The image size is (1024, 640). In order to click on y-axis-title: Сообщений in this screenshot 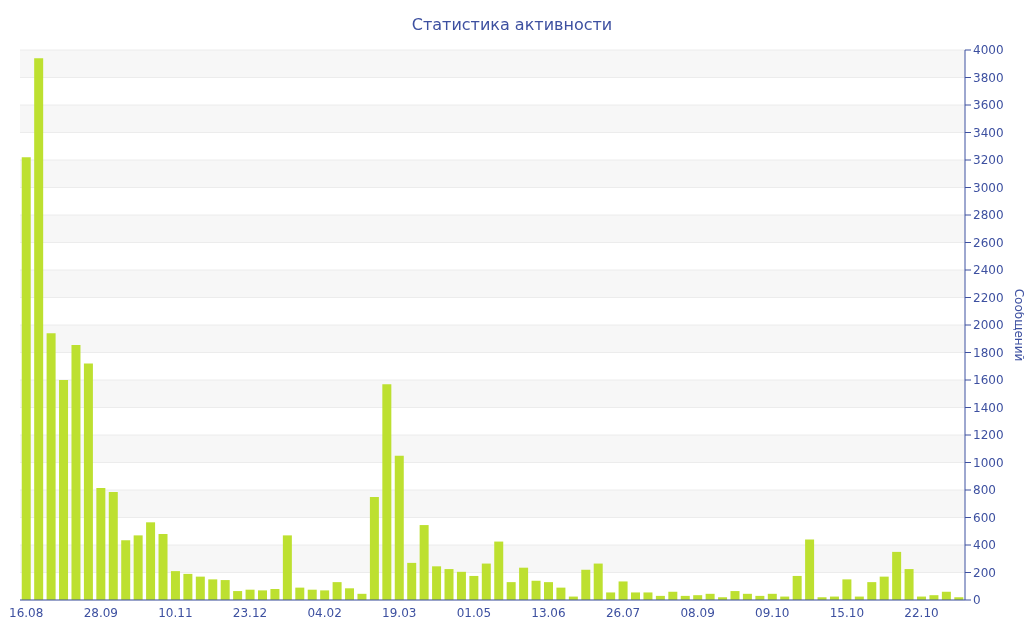, I will do `click(1017, 325)`.